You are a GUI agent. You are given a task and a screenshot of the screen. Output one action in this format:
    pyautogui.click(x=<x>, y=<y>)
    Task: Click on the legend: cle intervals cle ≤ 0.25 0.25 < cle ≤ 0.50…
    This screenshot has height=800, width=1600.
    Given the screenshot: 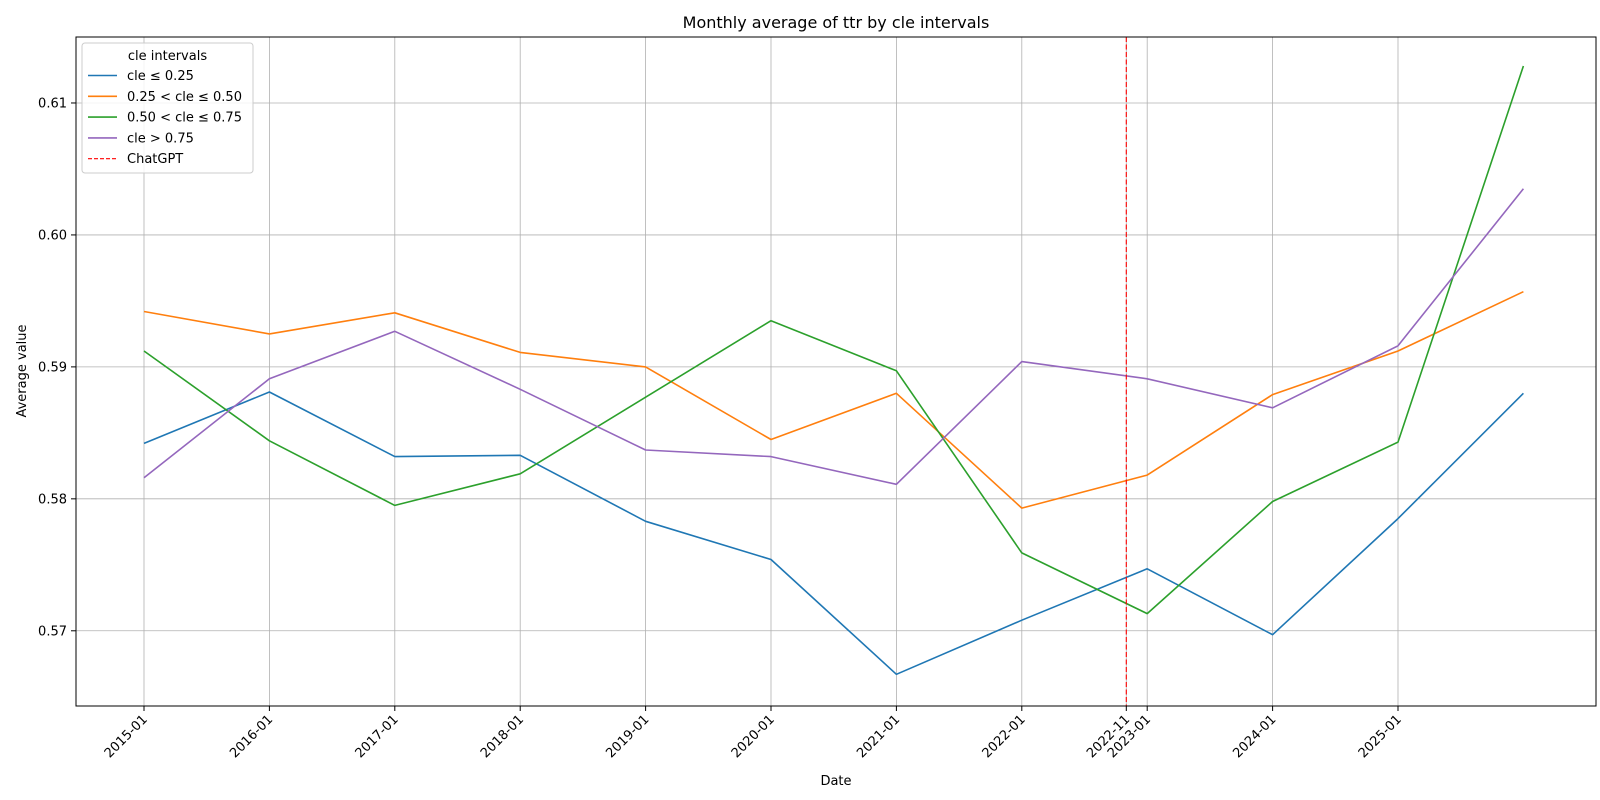 What is the action you would take?
    pyautogui.click(x=167, y=108)
    